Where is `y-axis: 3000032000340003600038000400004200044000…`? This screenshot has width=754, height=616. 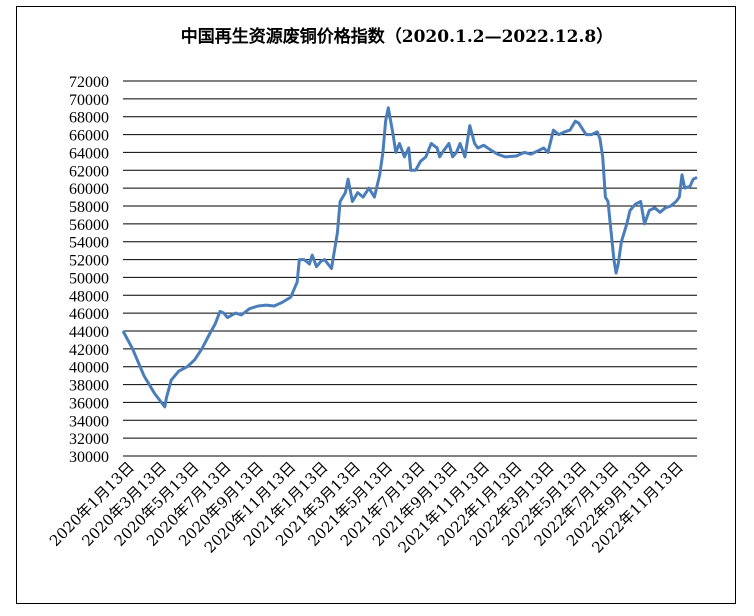 y-axis: 3000032000340003600038000400004200044000… is located at coordinates (89, 270).